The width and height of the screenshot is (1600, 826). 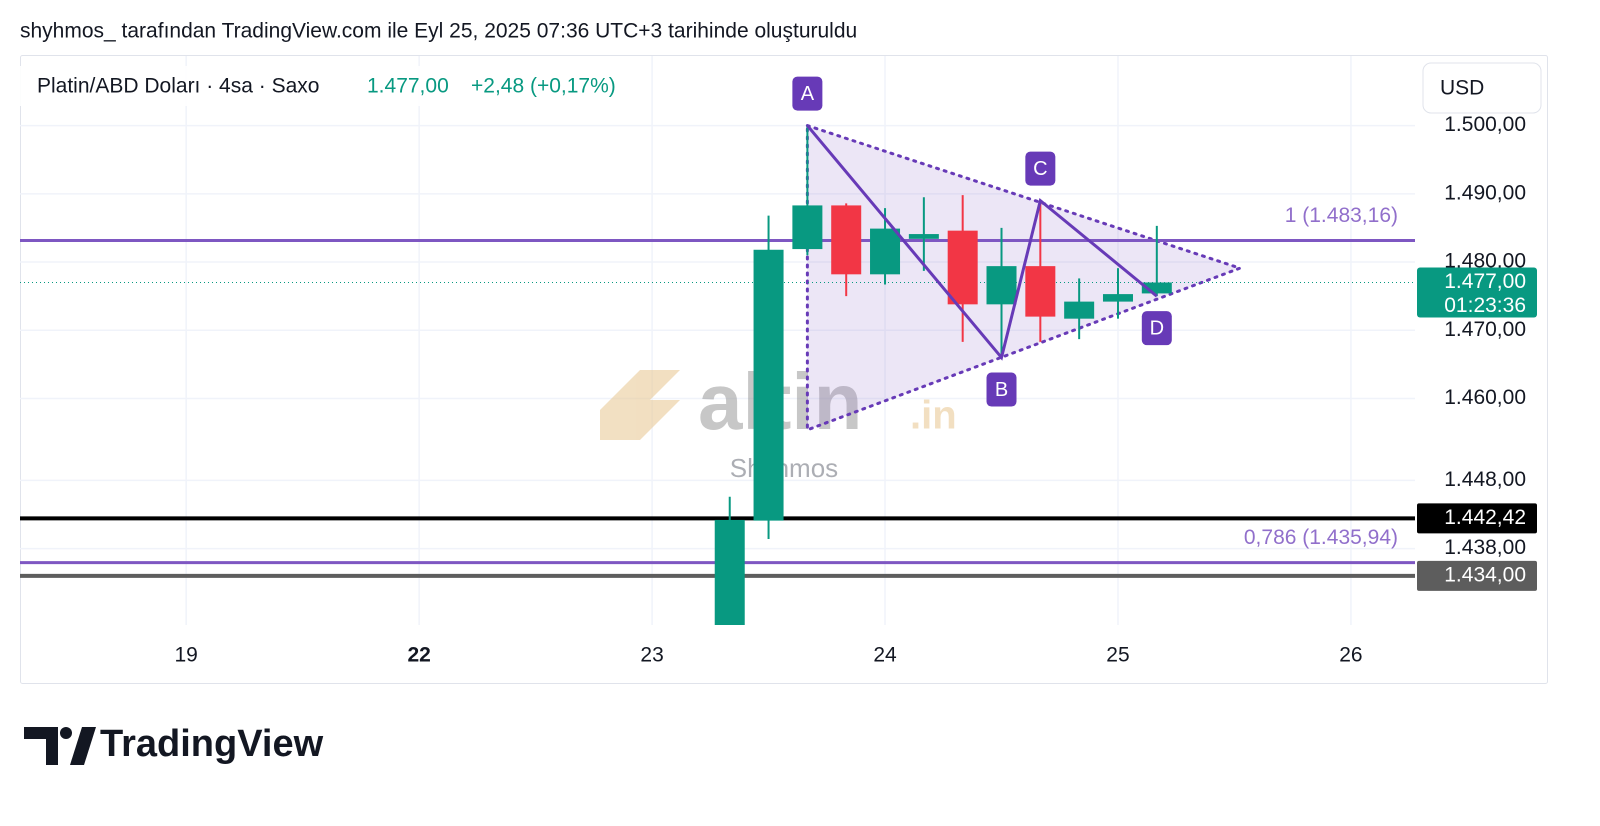 I want to click on pattern-point-label: B, so click(x=1001, y=390).